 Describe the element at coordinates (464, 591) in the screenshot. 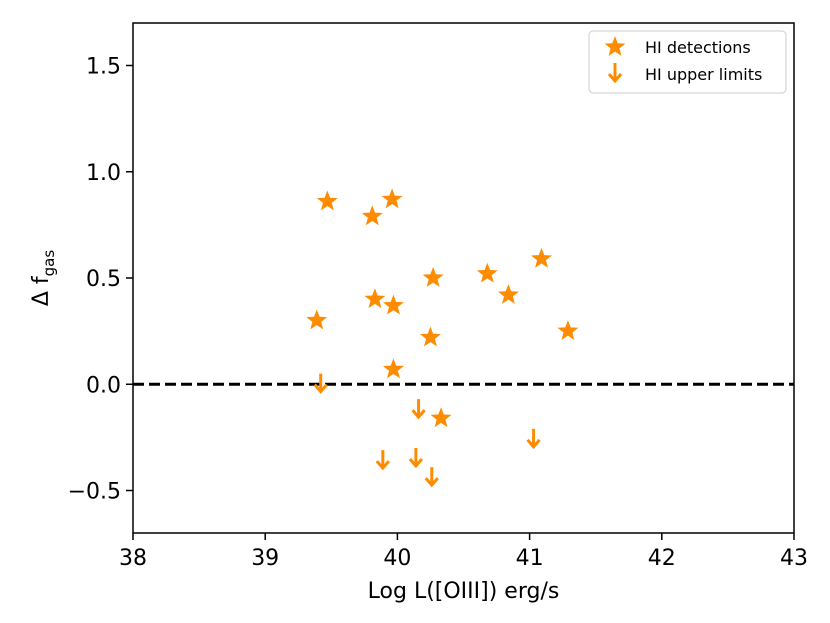

I see `x-axis-title: Log L([OIII]) erg/s` at that location.